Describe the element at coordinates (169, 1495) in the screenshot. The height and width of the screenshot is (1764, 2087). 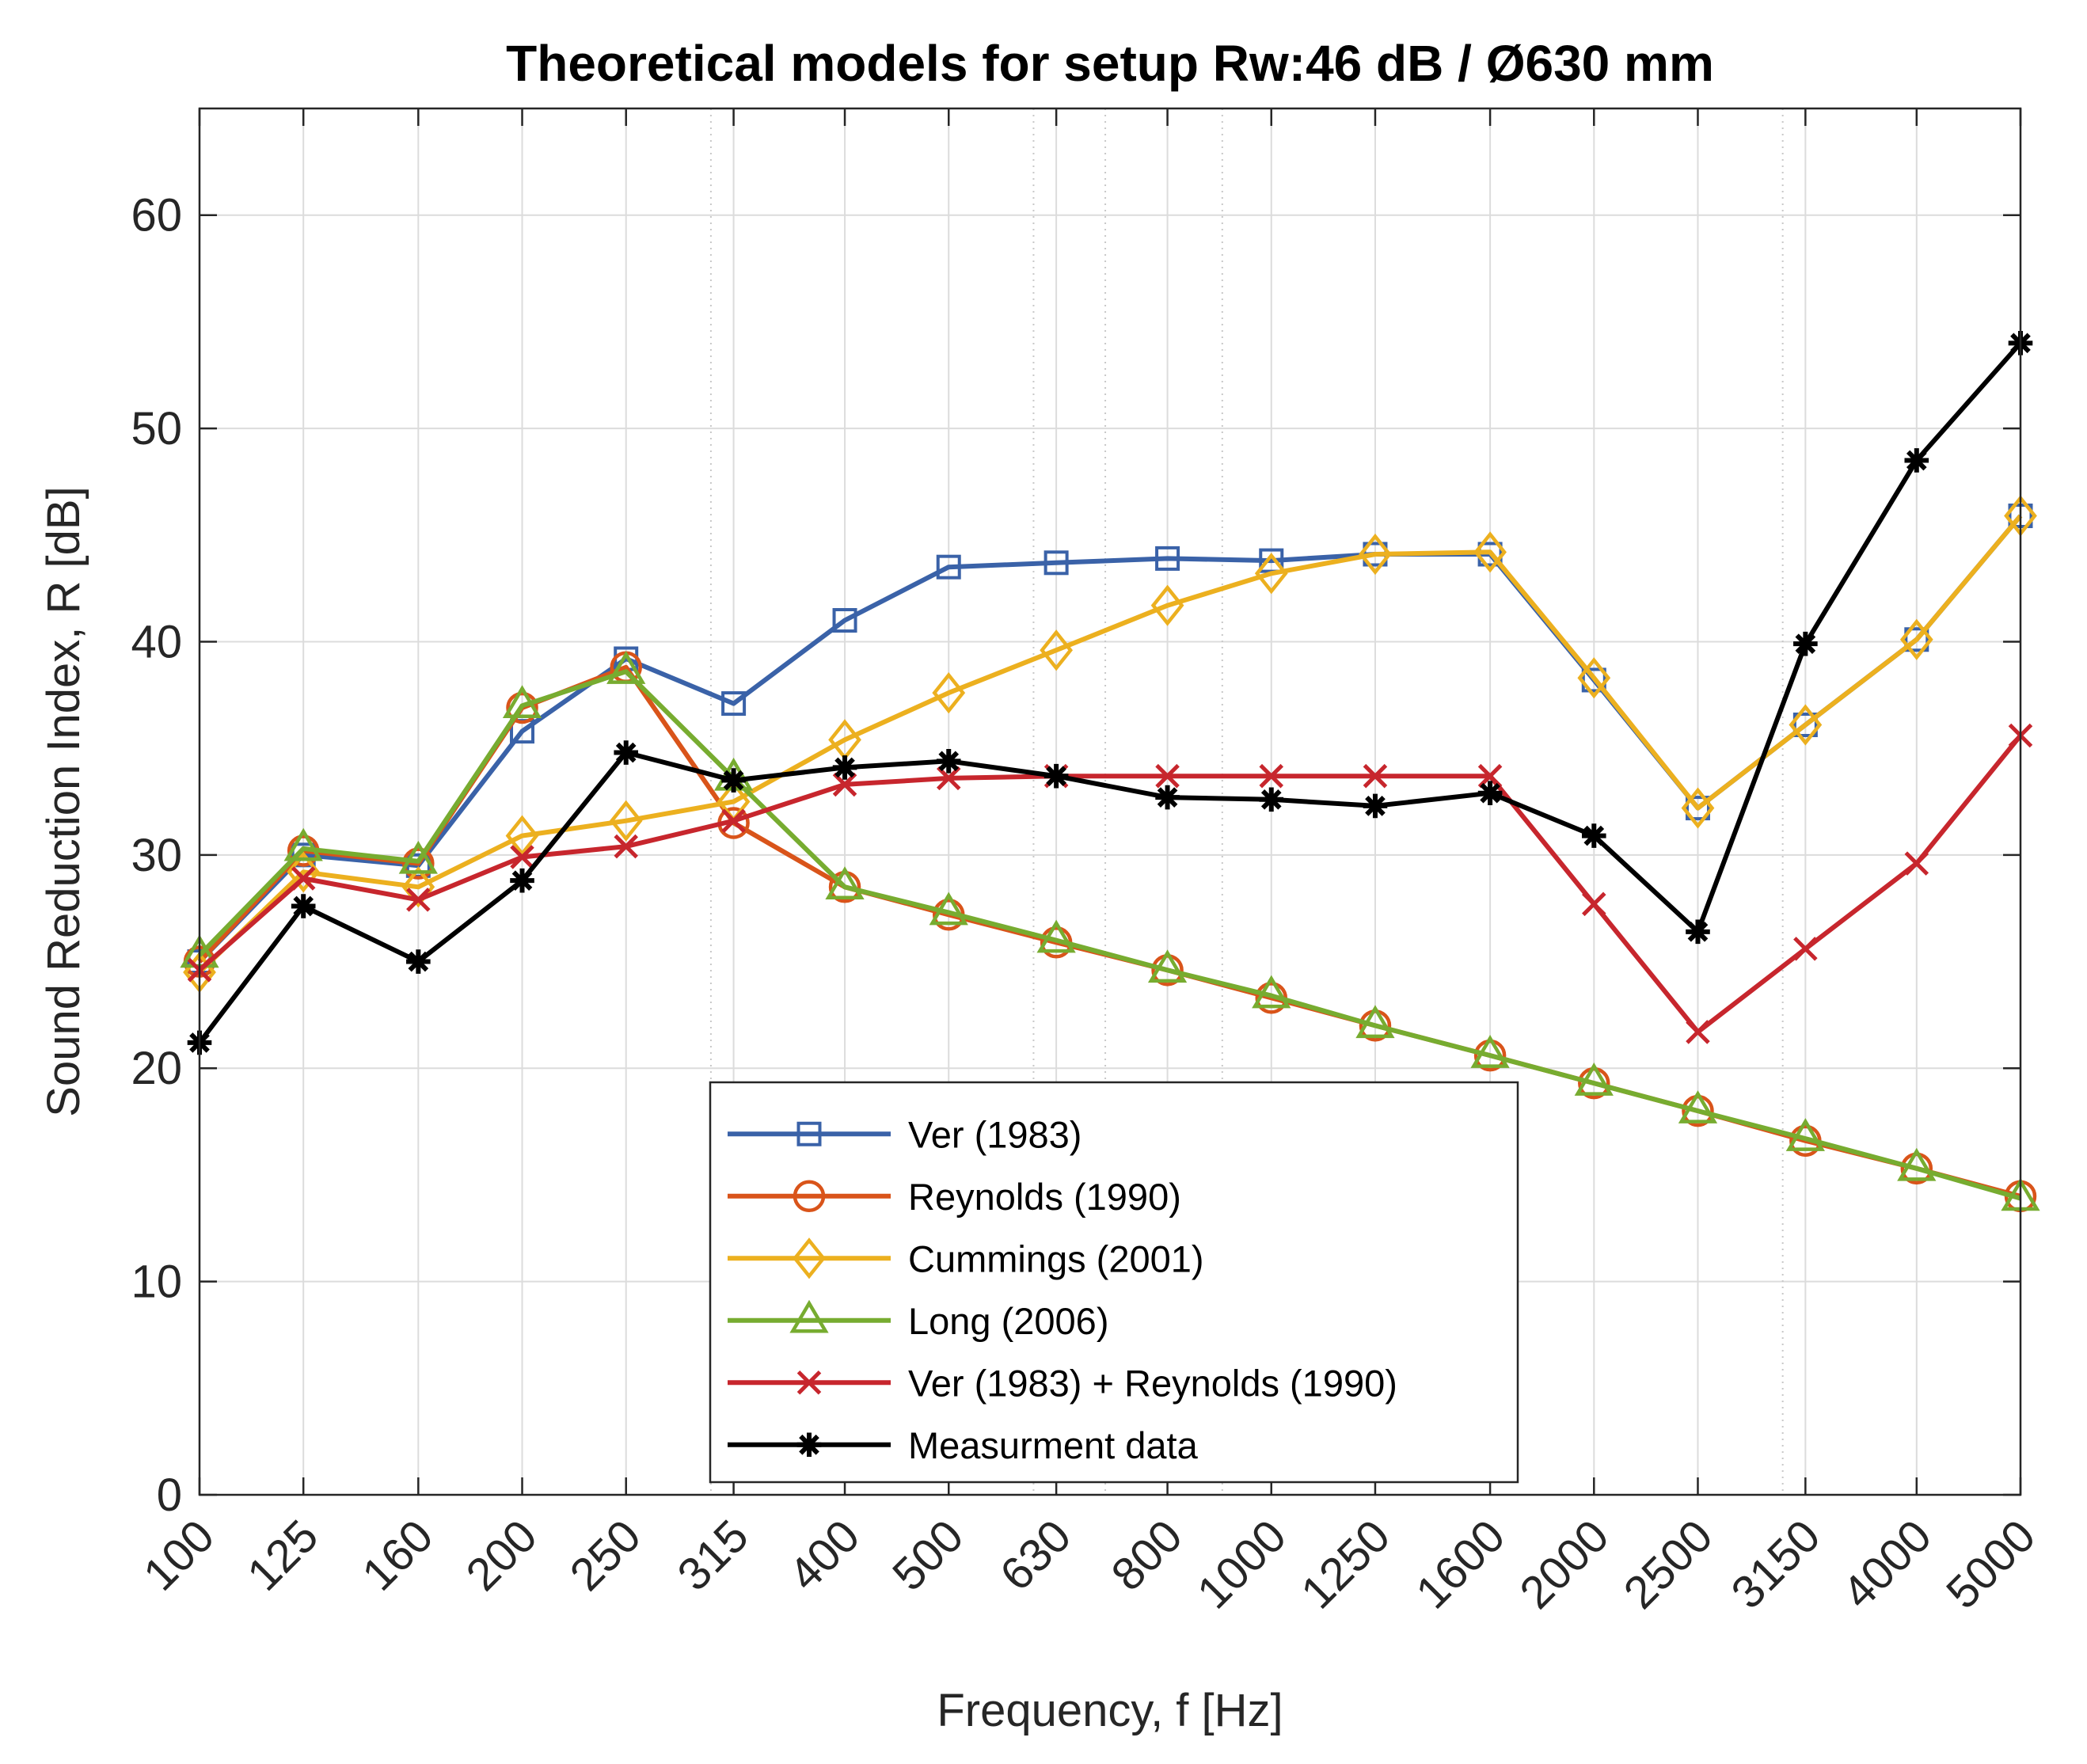
I see `y-tick-label: 0` at that location.